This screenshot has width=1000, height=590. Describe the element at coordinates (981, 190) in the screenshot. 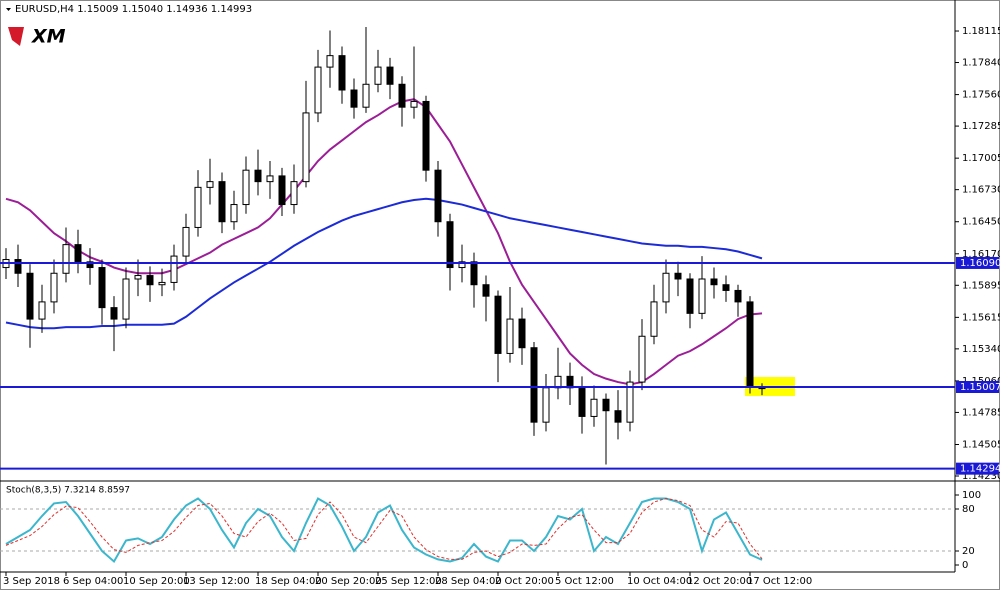

I see `y-tick-label: 1.16730` at that location.